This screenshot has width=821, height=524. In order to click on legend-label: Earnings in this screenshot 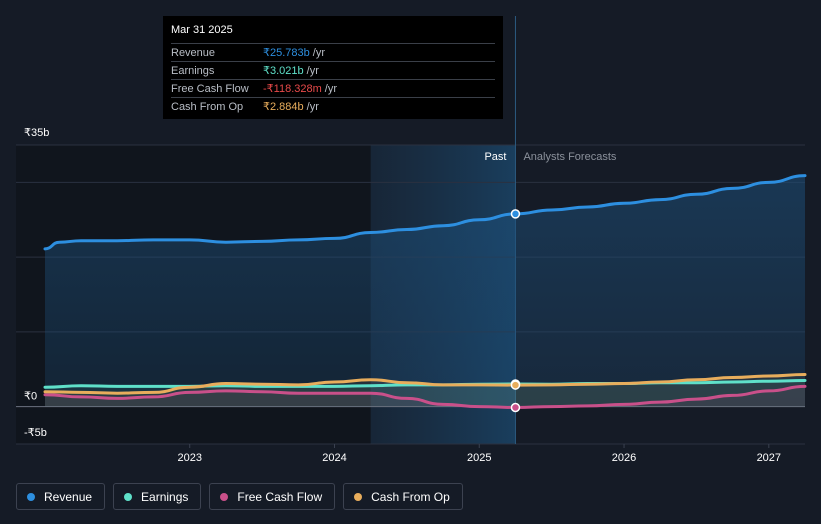, I will do `click(165, 496)`.